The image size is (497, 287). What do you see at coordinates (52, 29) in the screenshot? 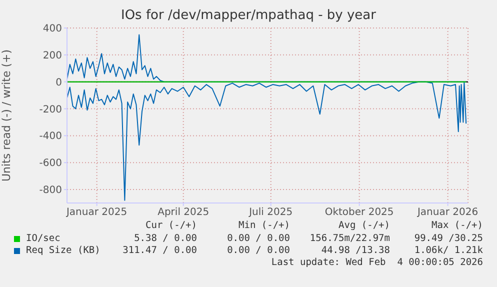
I see `y-tick-label: 400` at bounding box center [52, 29].